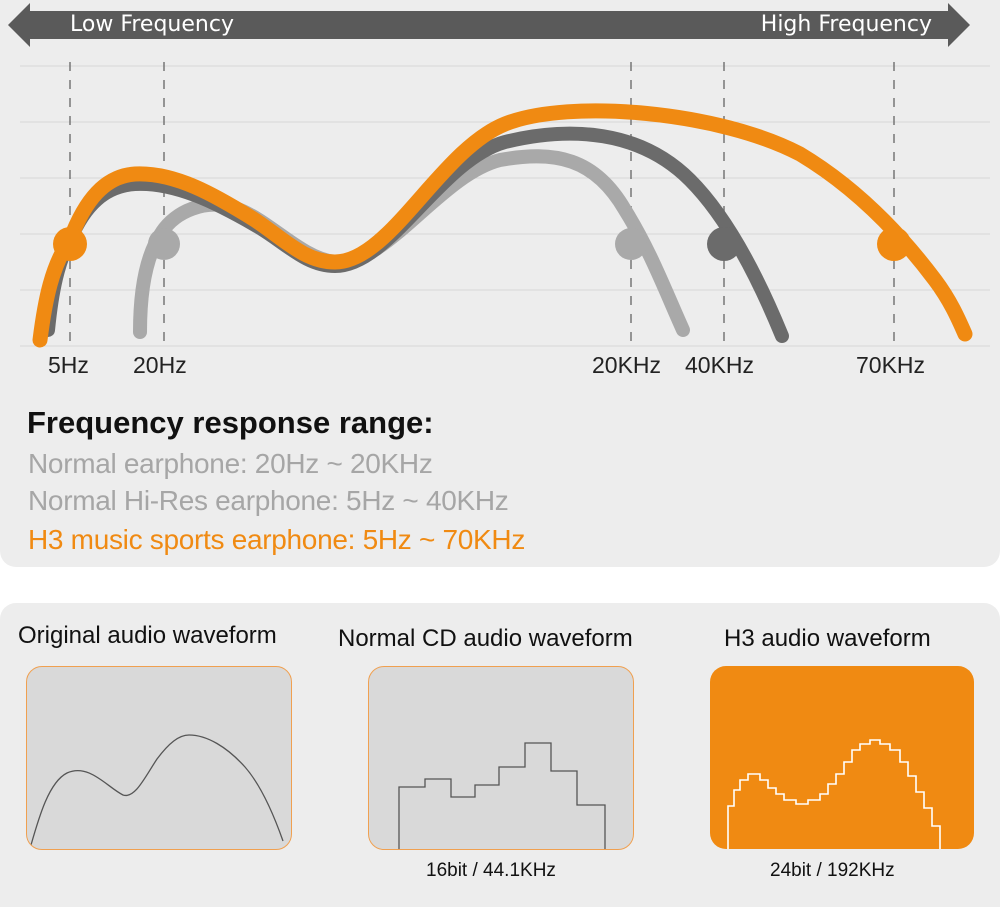 The width and height of the screenshot is (1000, 907). I want to click on spec-hires-earphone: Normal Hi-Res earphone: 5Hz ~ 40KHz, so click(268, 500).